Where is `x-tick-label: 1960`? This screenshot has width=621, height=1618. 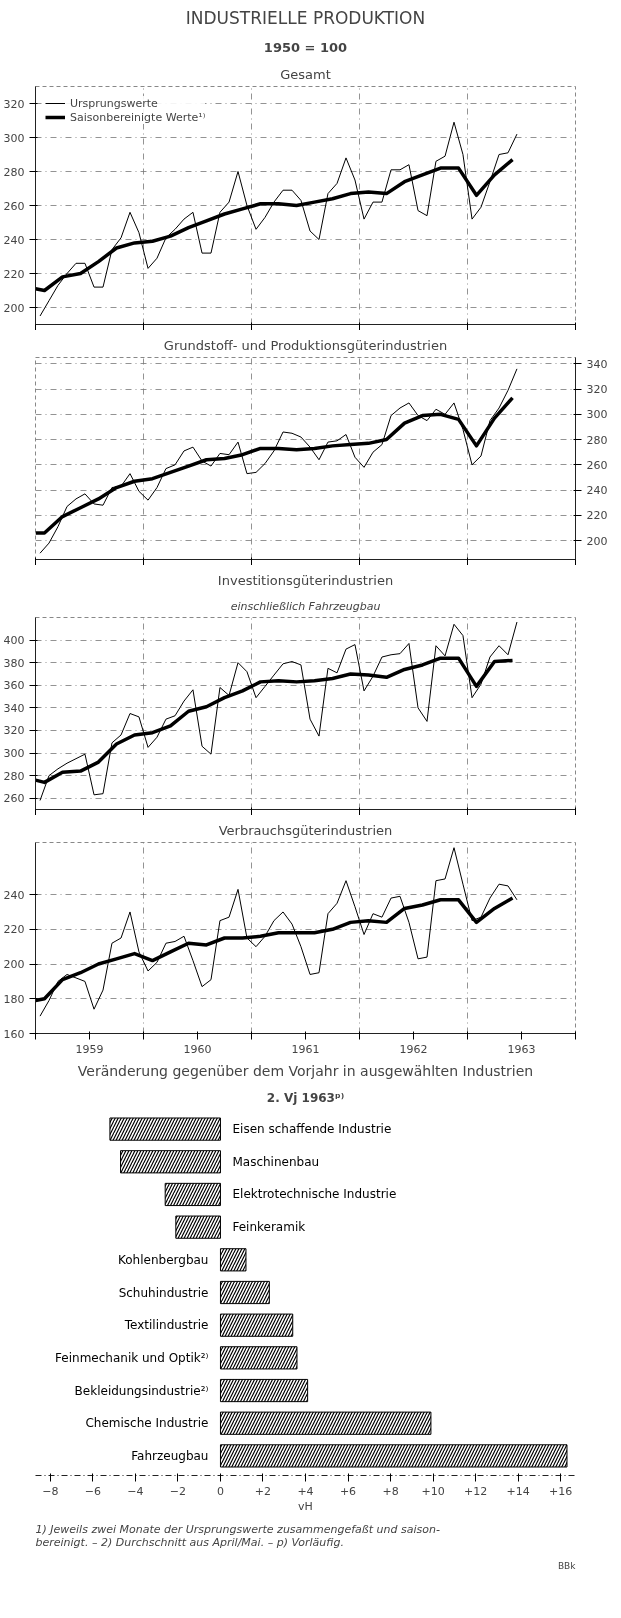 x-tick-label: 1960 is located at coordinates (197, 1049).